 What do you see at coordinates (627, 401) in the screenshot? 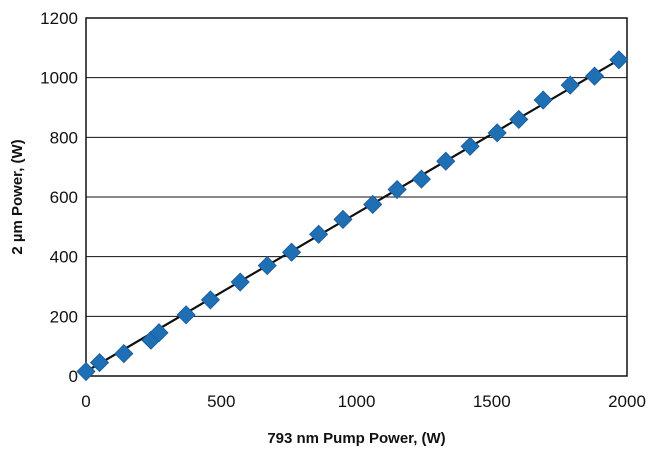
I see `x-tick-label: 2000` at bounding box center [627, 401].